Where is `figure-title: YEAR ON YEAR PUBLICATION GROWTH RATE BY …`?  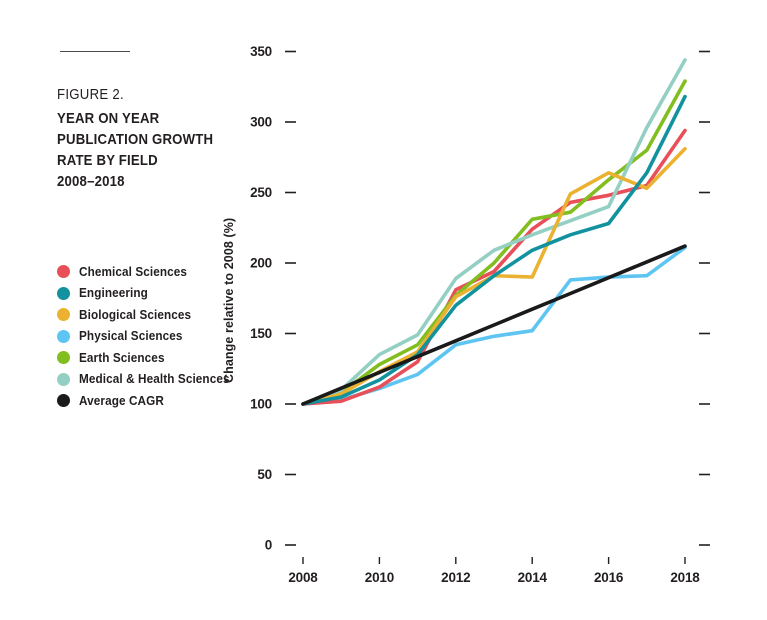 figure-title: YEAR ON YEAR PUBLICATION GROWTH RATE BY … is located at coordinates (135, 150).